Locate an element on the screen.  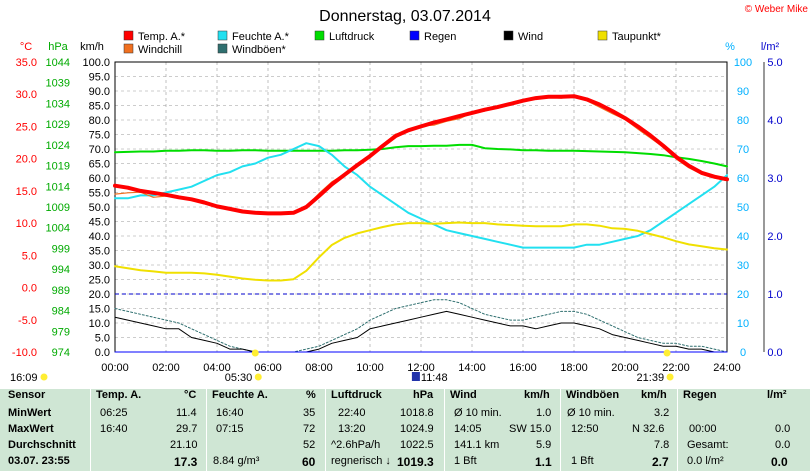
humidity-tick-label: 20 is located at coordinates (743, 295).